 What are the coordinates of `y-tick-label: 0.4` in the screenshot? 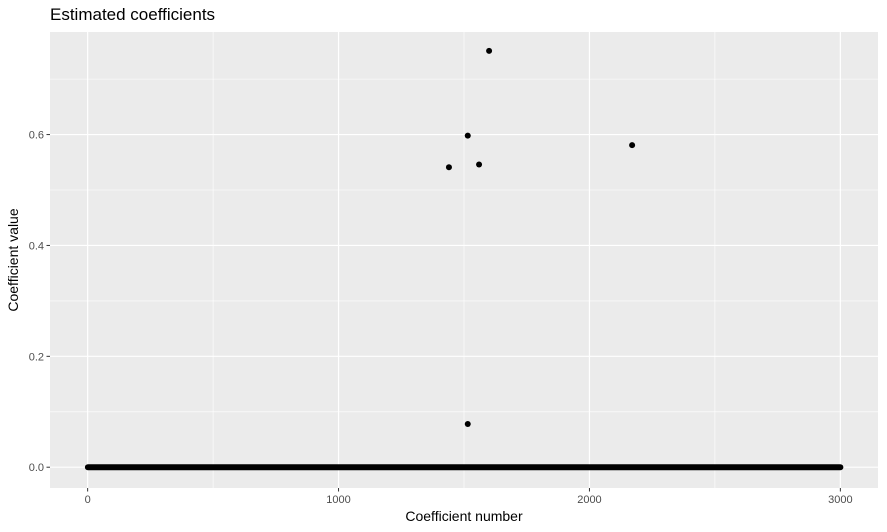 It's located at (36, 246).